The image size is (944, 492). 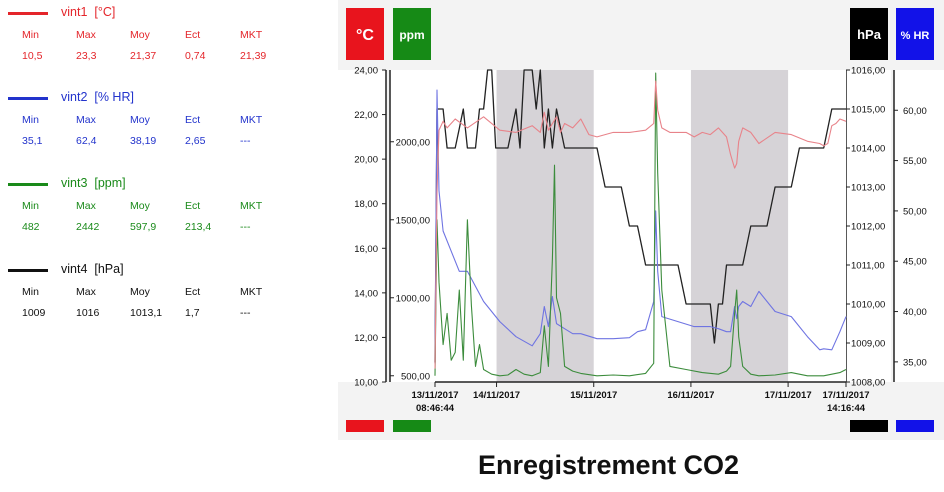 What do you see at coordinates (868, 344) in the screenshot?
I see `hpa-tick-label: 1009,00` at bounding box center [868, 344].